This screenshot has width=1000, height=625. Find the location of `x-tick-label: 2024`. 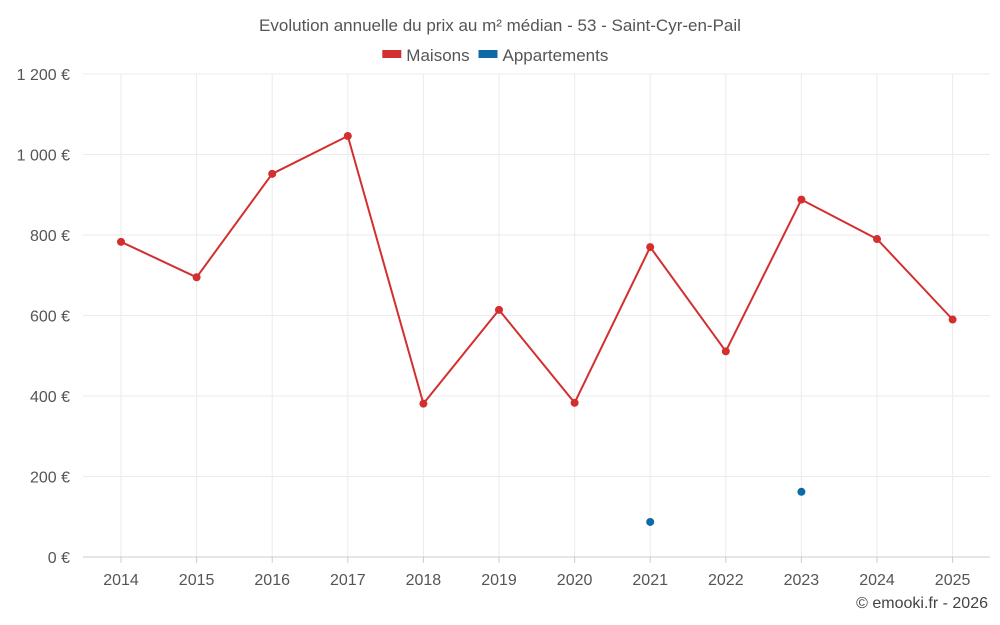

x-tick-label: 2024 is located at coordinates (877, 580).